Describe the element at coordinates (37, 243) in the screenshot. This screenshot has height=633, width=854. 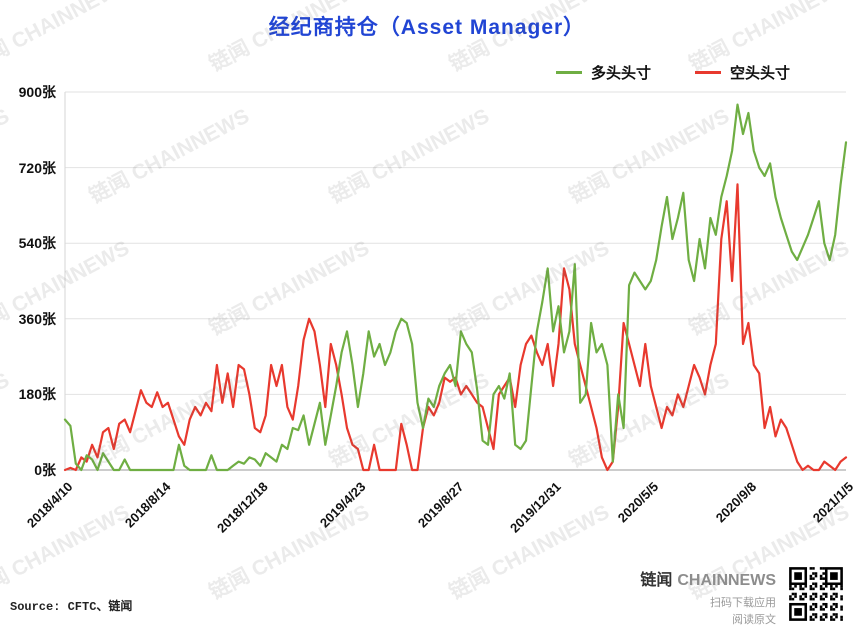
I see `y-axis-tick-label: 540张` at that location.